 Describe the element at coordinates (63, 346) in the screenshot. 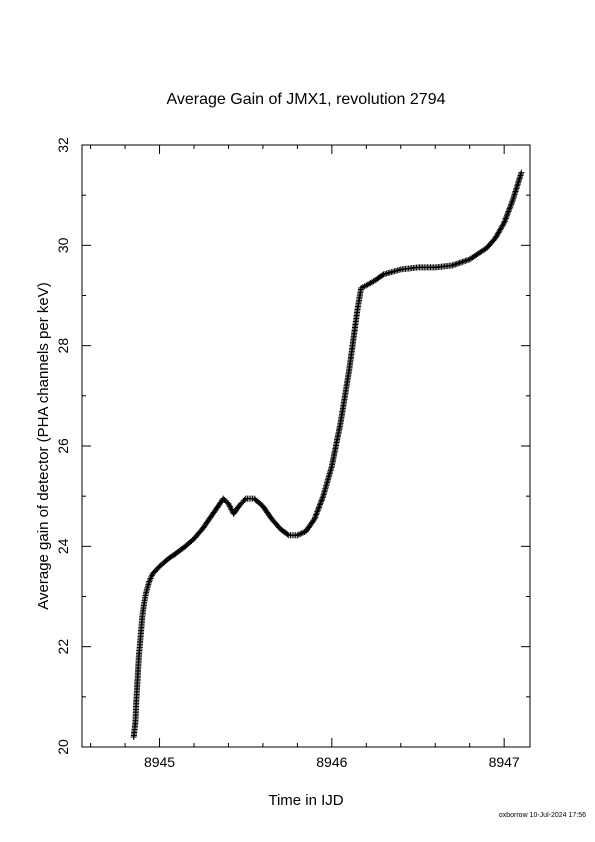

I see `y-tick-label: 28` at that location.